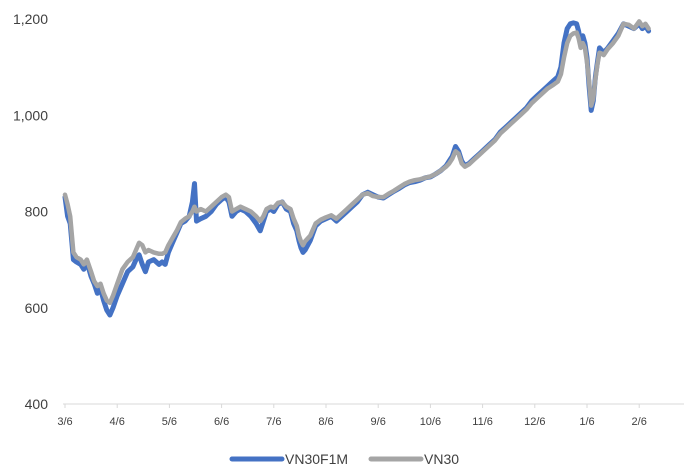 The width and height of the screenshot is (684, 474). What do you see at coordinates (482, 422) in the screenshot?
I see `x-tick-label: 11/6` at bounding box center [482, 422].